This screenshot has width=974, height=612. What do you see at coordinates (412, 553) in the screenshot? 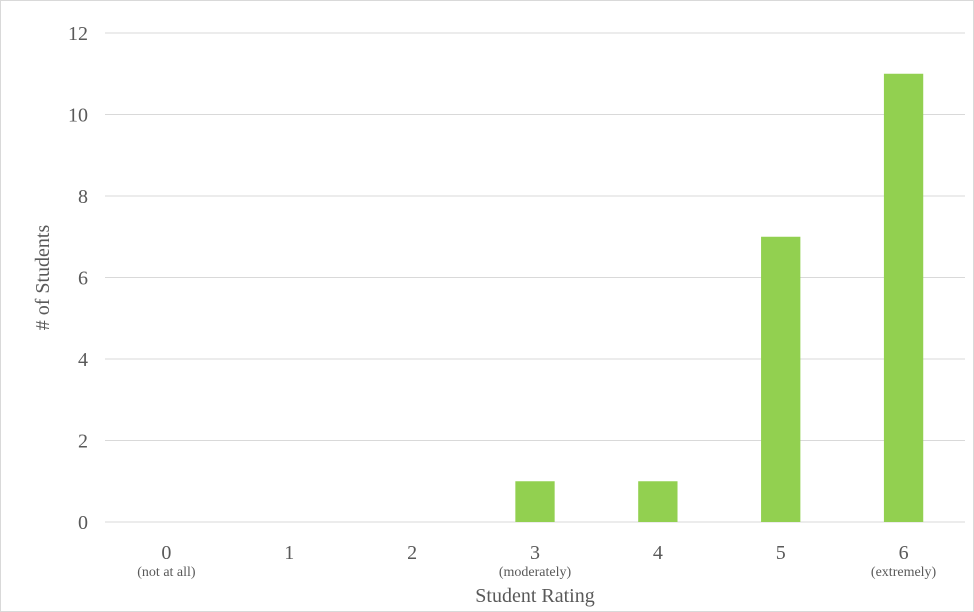
I see `x-tick-label: 2` at bounding box center [412, 553].